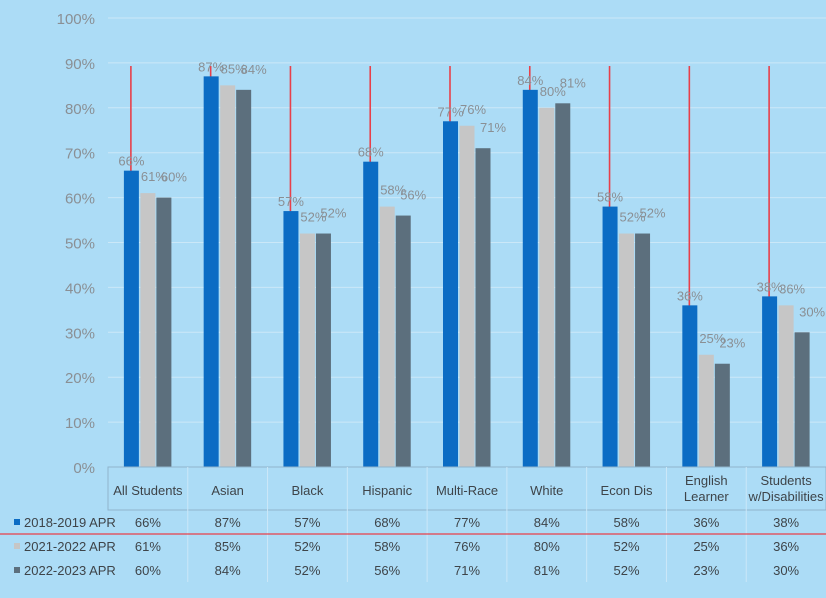  What do you see at coordinates (786, 522) in the screenshot?
I see `table-cell: 38%` at bounding box center [786, 522].